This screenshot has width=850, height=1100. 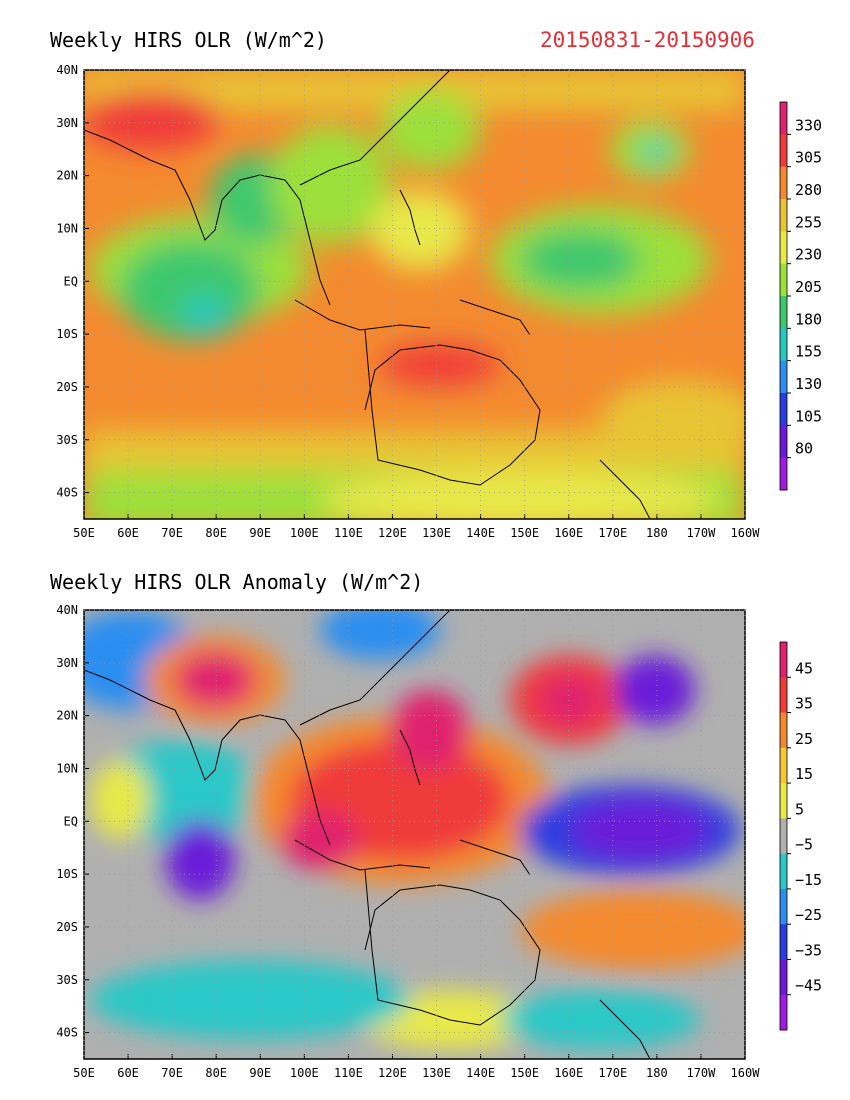 I want to click on olr-colorbar-label: 80, so click(x=804, y=449).